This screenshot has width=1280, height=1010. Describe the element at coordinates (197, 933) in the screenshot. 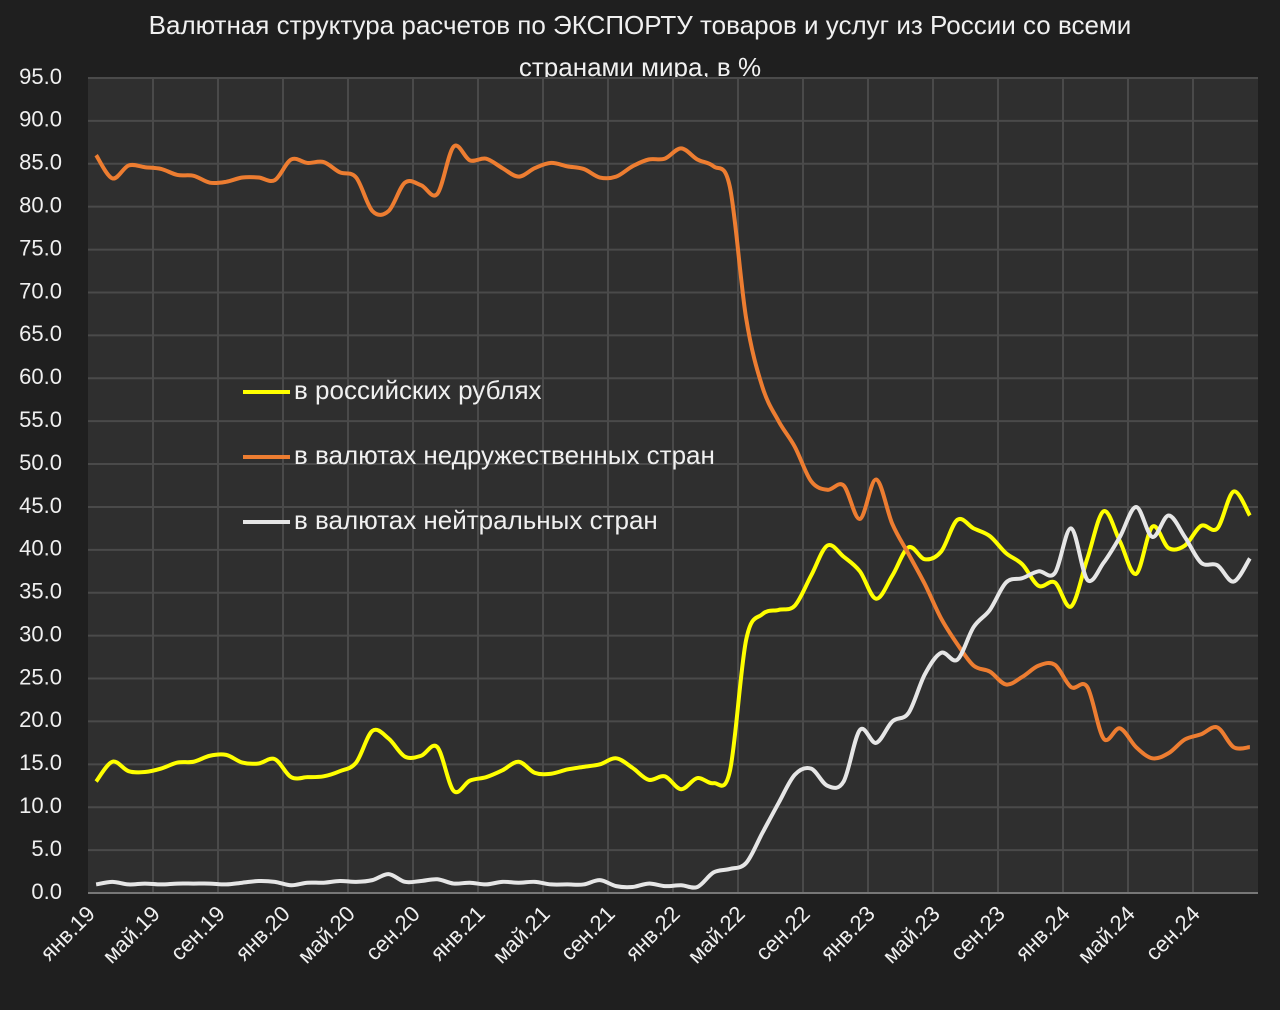

I see `x-tick-label: сен.19` at that location.